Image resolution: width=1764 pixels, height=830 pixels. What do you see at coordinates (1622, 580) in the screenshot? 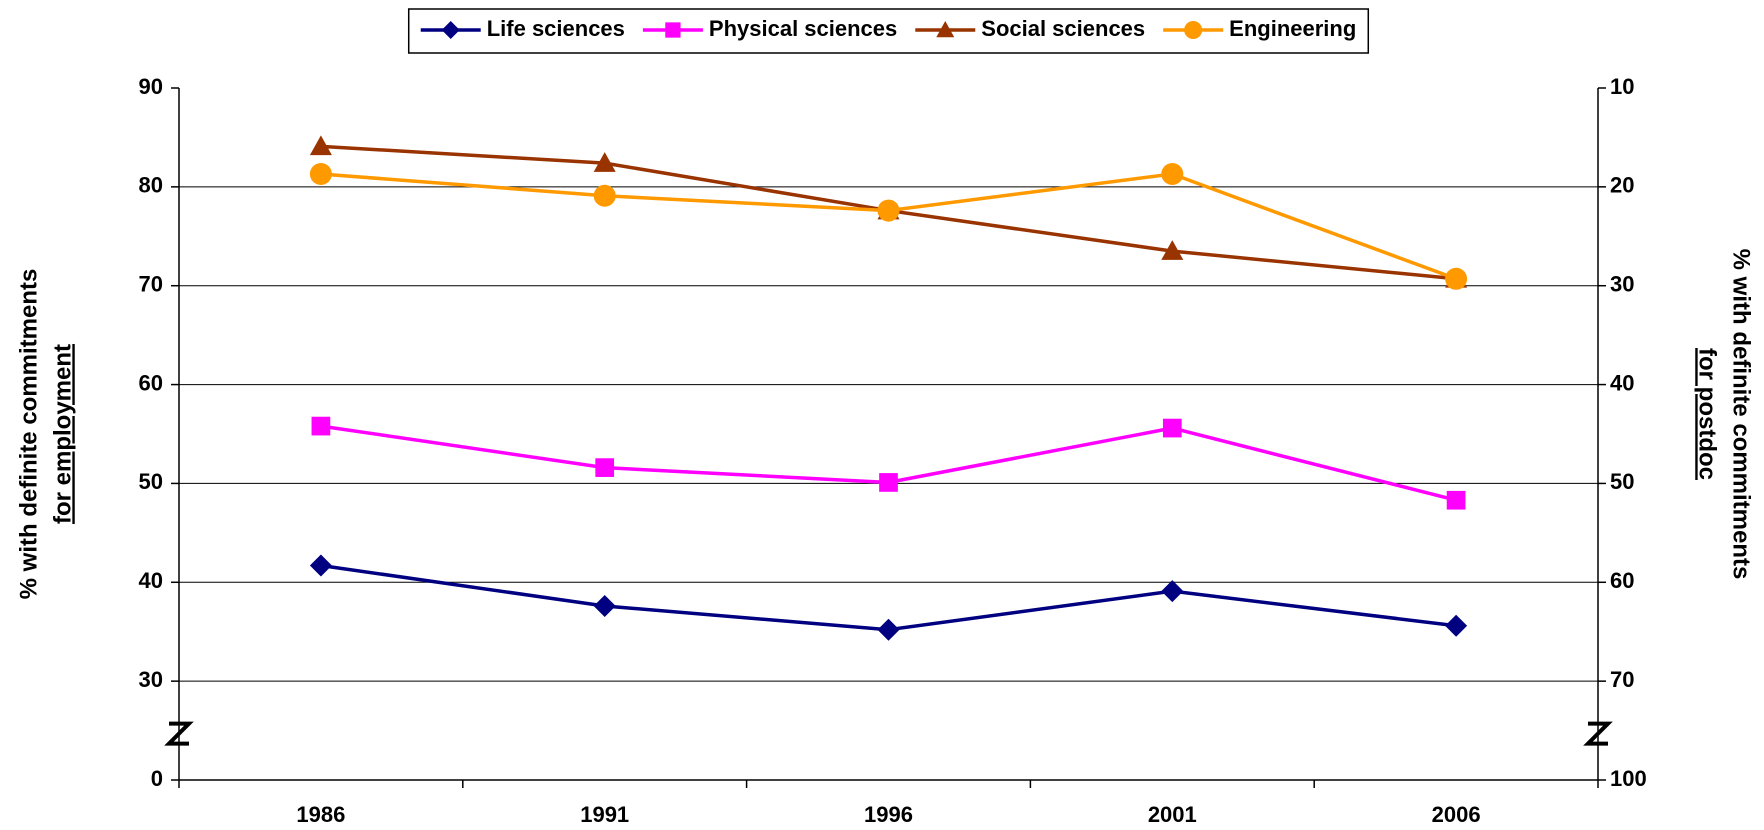
I see `y2-tick-label: 60` at bounding box center [1622, 580].